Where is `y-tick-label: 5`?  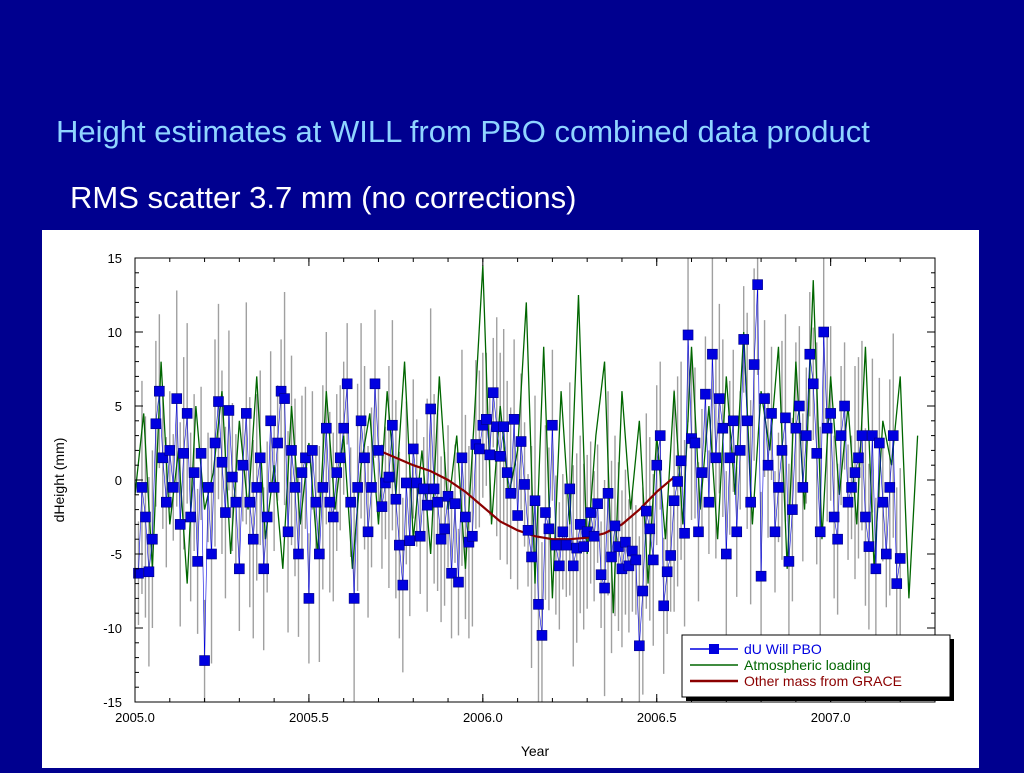 y-tick-label: 5 is located at coordinates (118, 406).